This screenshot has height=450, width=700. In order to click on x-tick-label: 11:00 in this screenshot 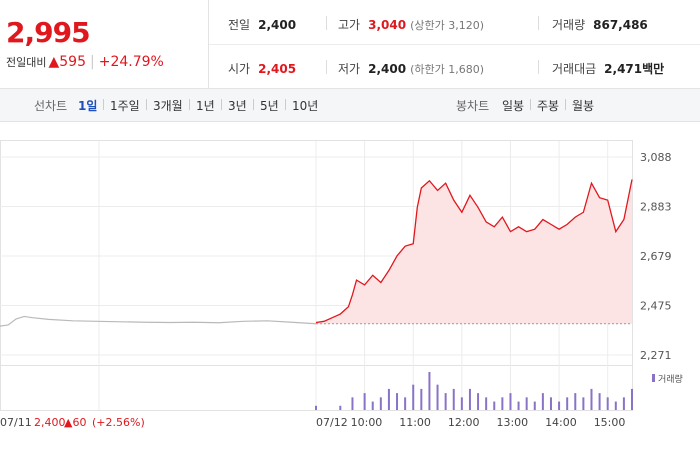, I will do `click(415, 422)`.